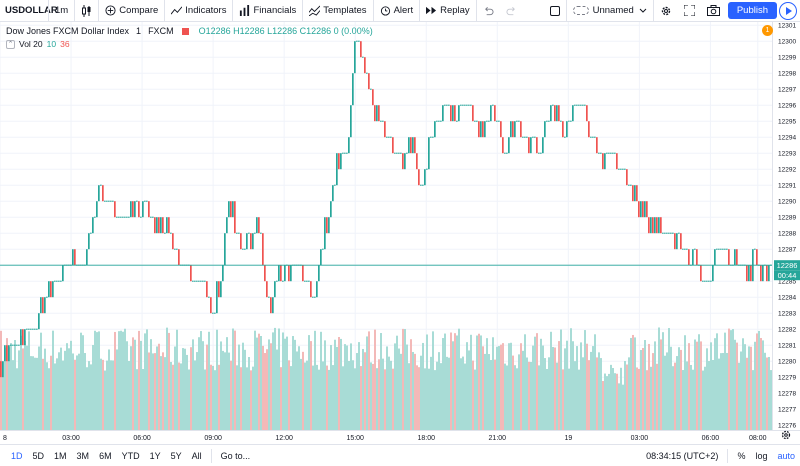 The image size is (800, 466). I want to click on divider, so click(233, 11).